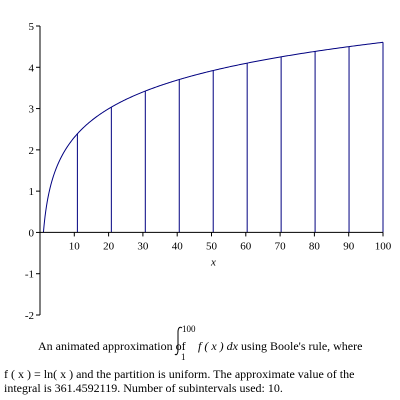 Image resolution: width=400 pixels, height=400 pixels. What do you see at coordinates (32, 170) in the screenshot?
I see `y-ticks: -2 -1 0 1 2 3 4 5` at bounding box center [32, 170].